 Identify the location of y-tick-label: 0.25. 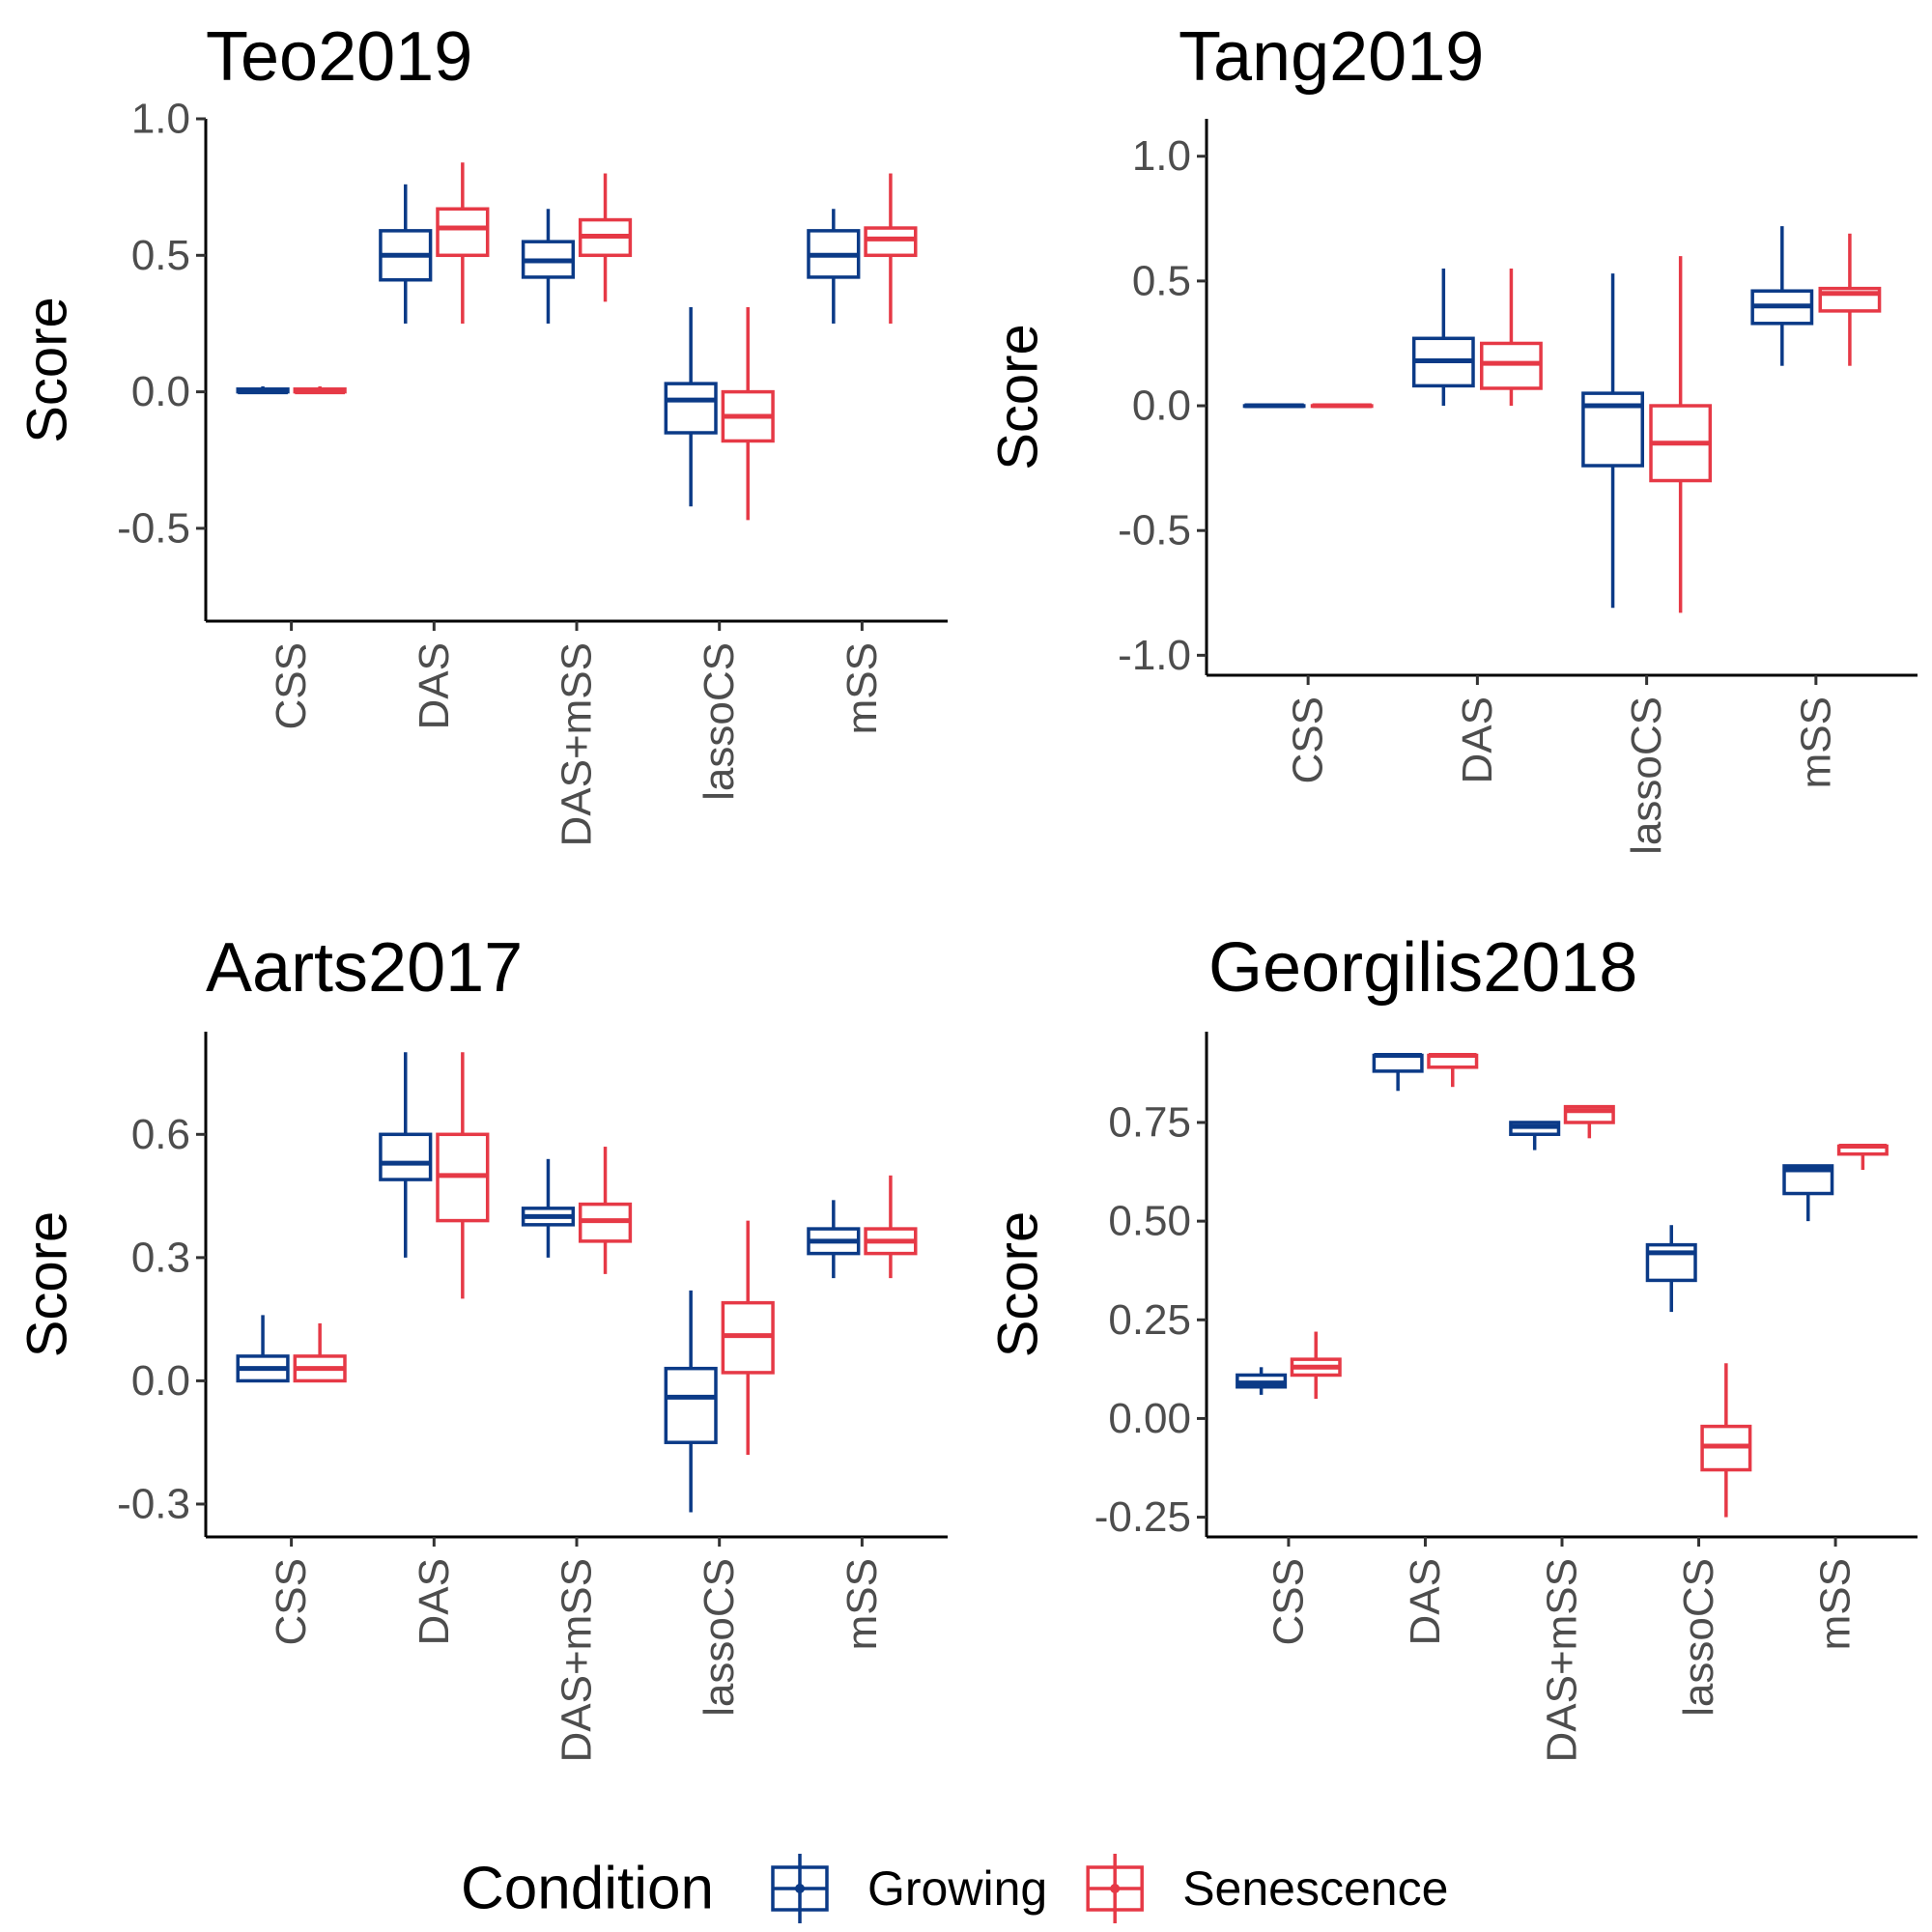
(1149, 1320).